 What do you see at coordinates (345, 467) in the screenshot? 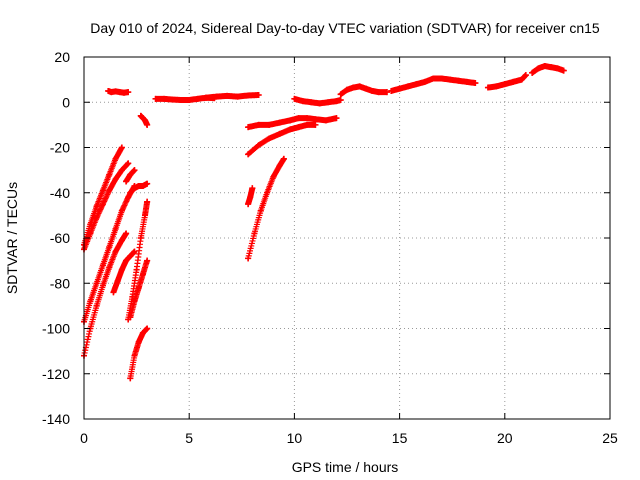
I see `x-axis-label: GPS time / hours` at bounding box center [345, 467].